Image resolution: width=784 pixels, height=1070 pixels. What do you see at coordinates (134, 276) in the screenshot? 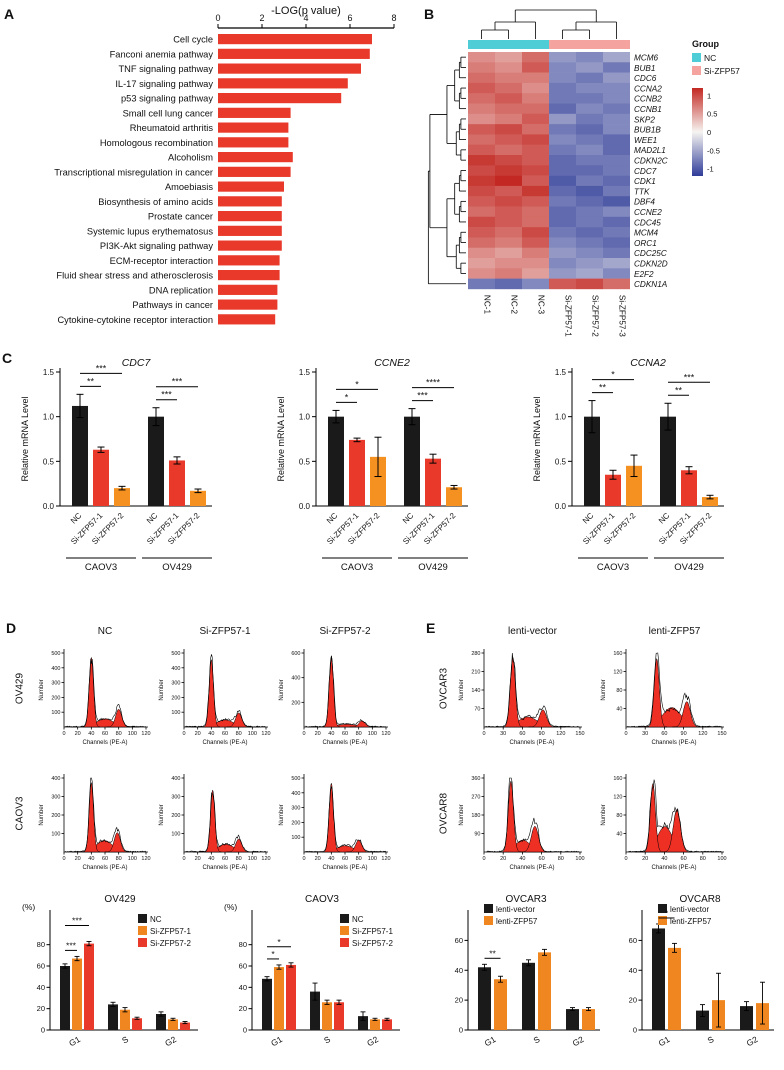
I see `svg-text:Fluid shear stress and atheros: Fluid shear stress and atherosclerosis` at bounding box center [134, 276].